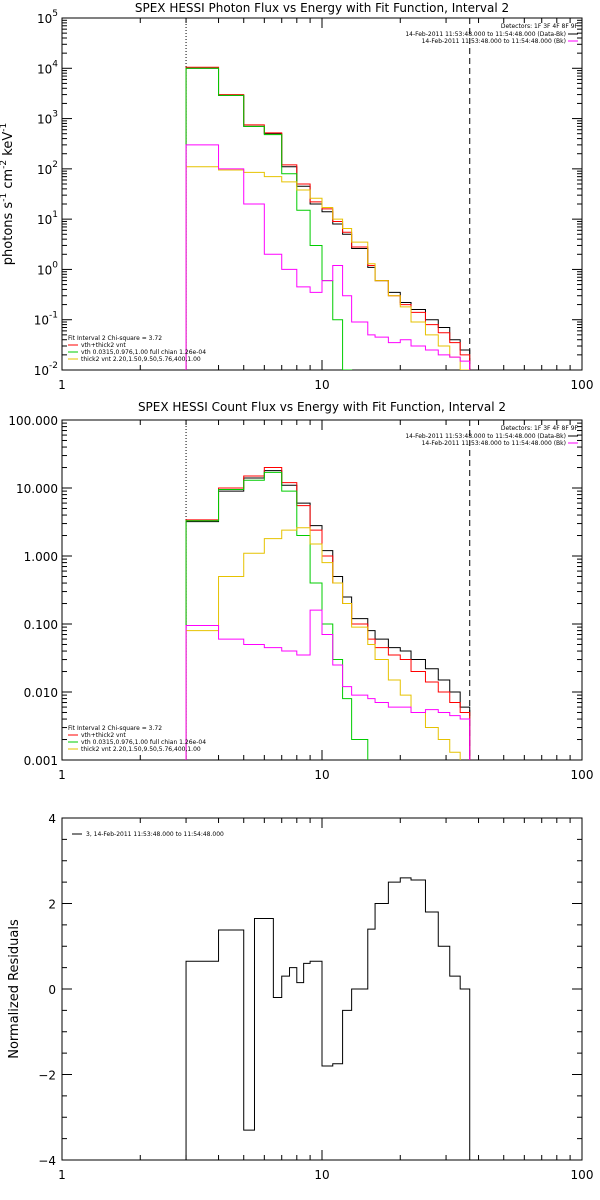  I want to click on y-tick-label: 0.010, so click(41, 693).